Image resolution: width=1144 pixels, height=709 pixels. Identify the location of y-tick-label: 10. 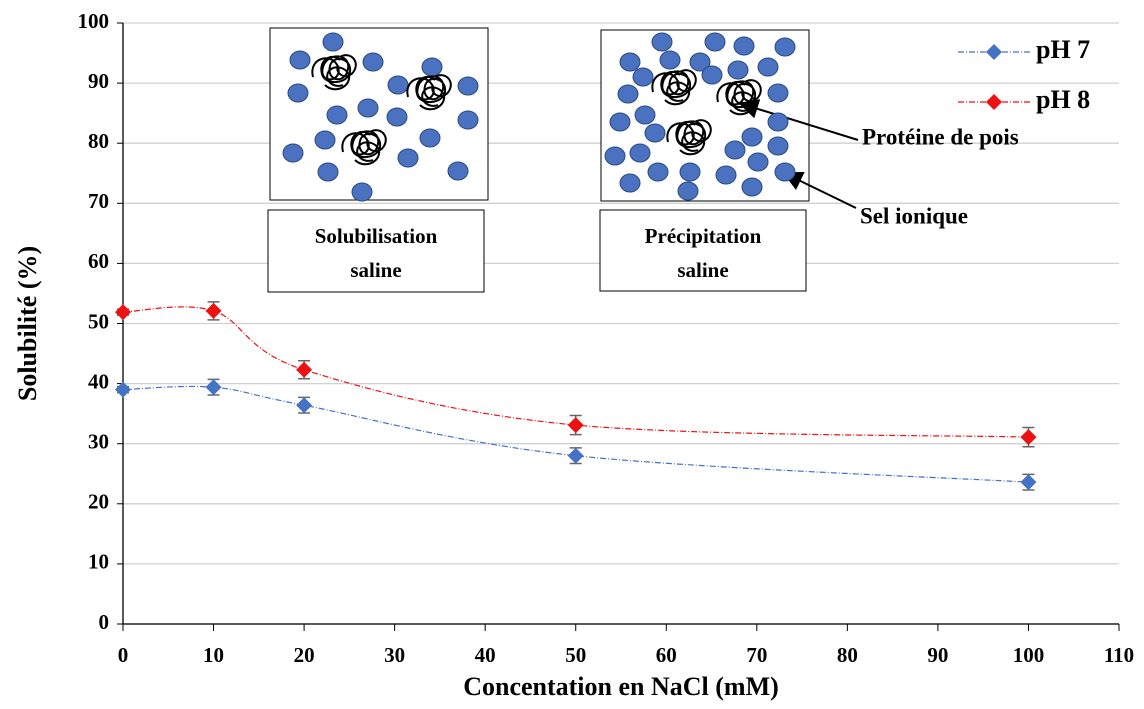
(98, 562).